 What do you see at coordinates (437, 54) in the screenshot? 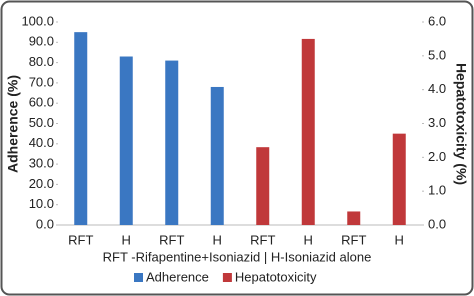
I see `y2-tick-label: 5.0` at bounding box center [437, 54].